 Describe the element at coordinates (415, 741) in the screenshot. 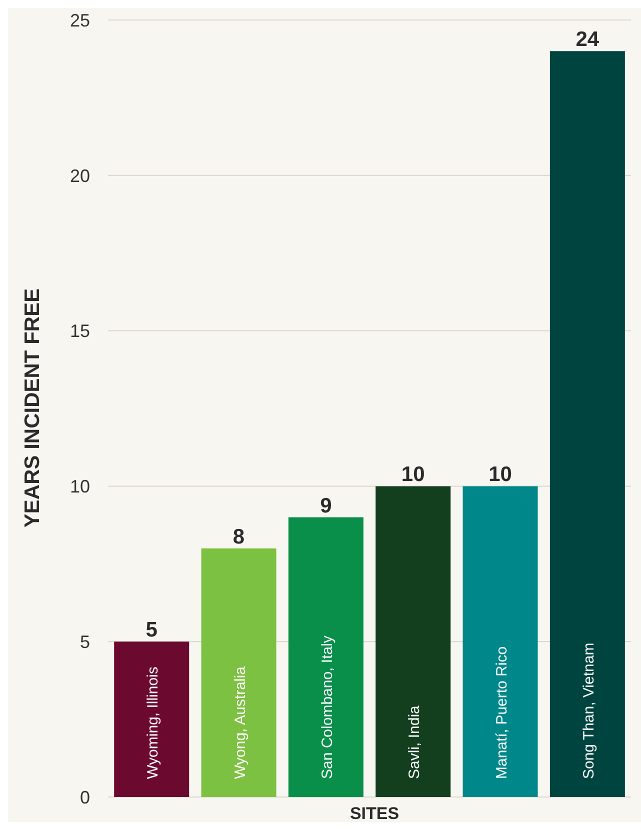

I see `x-tick-label: Savli, India` at that location.